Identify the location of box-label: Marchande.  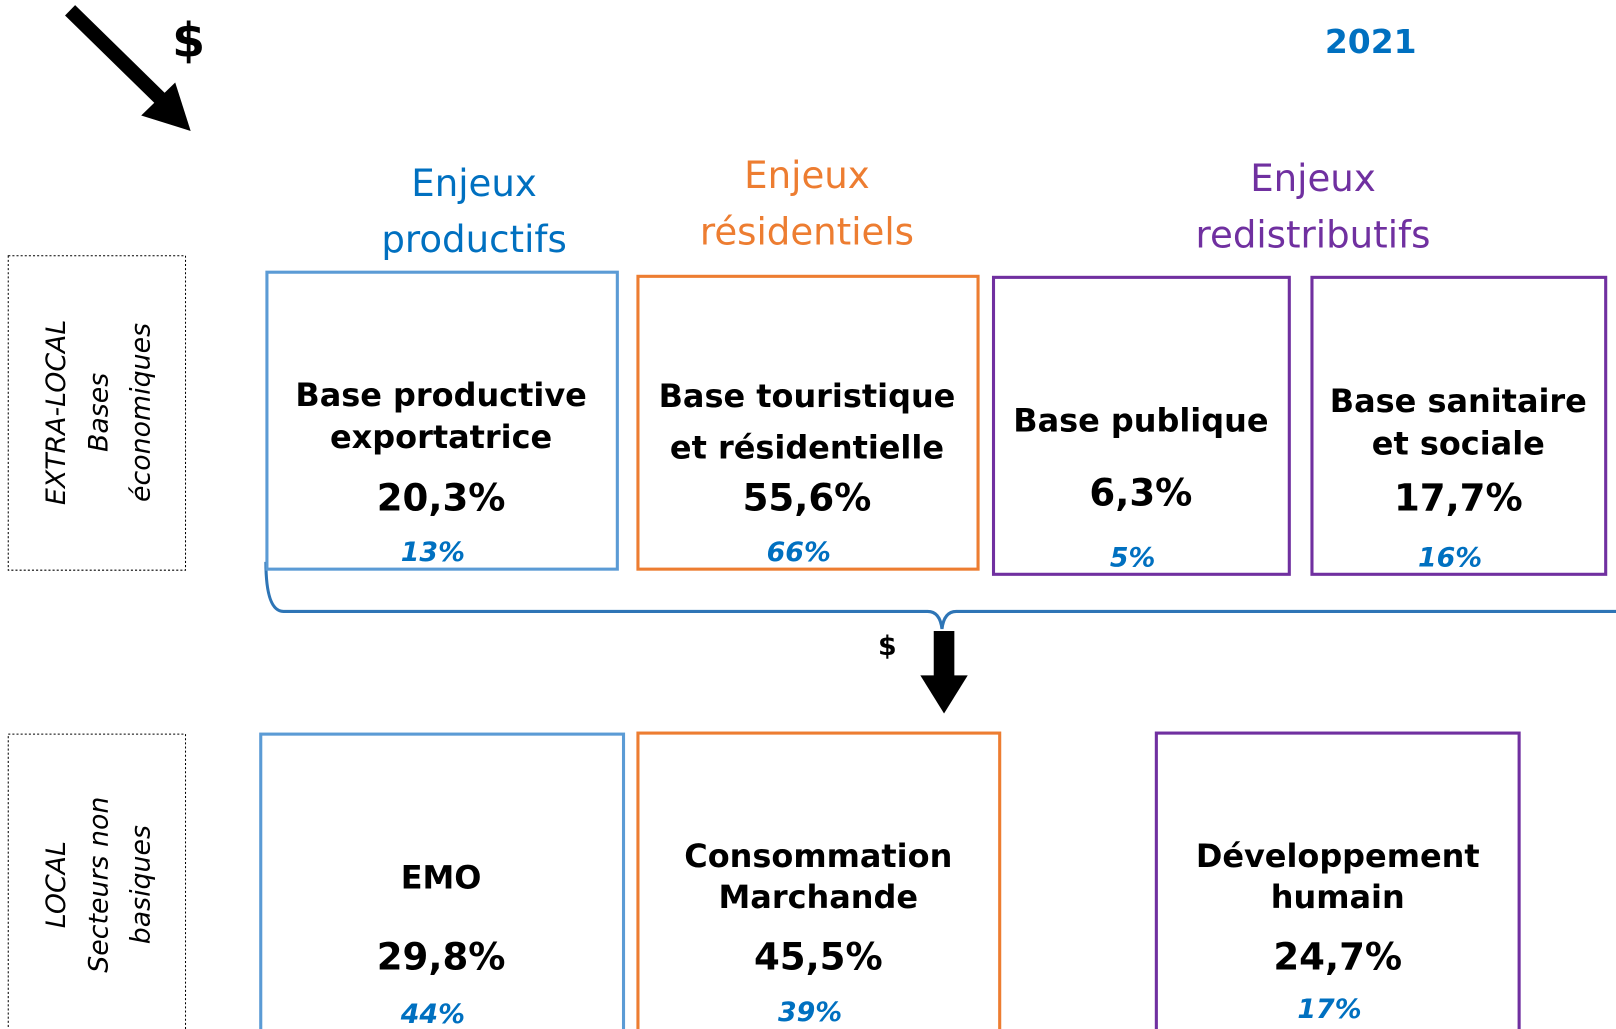
(819, 897).